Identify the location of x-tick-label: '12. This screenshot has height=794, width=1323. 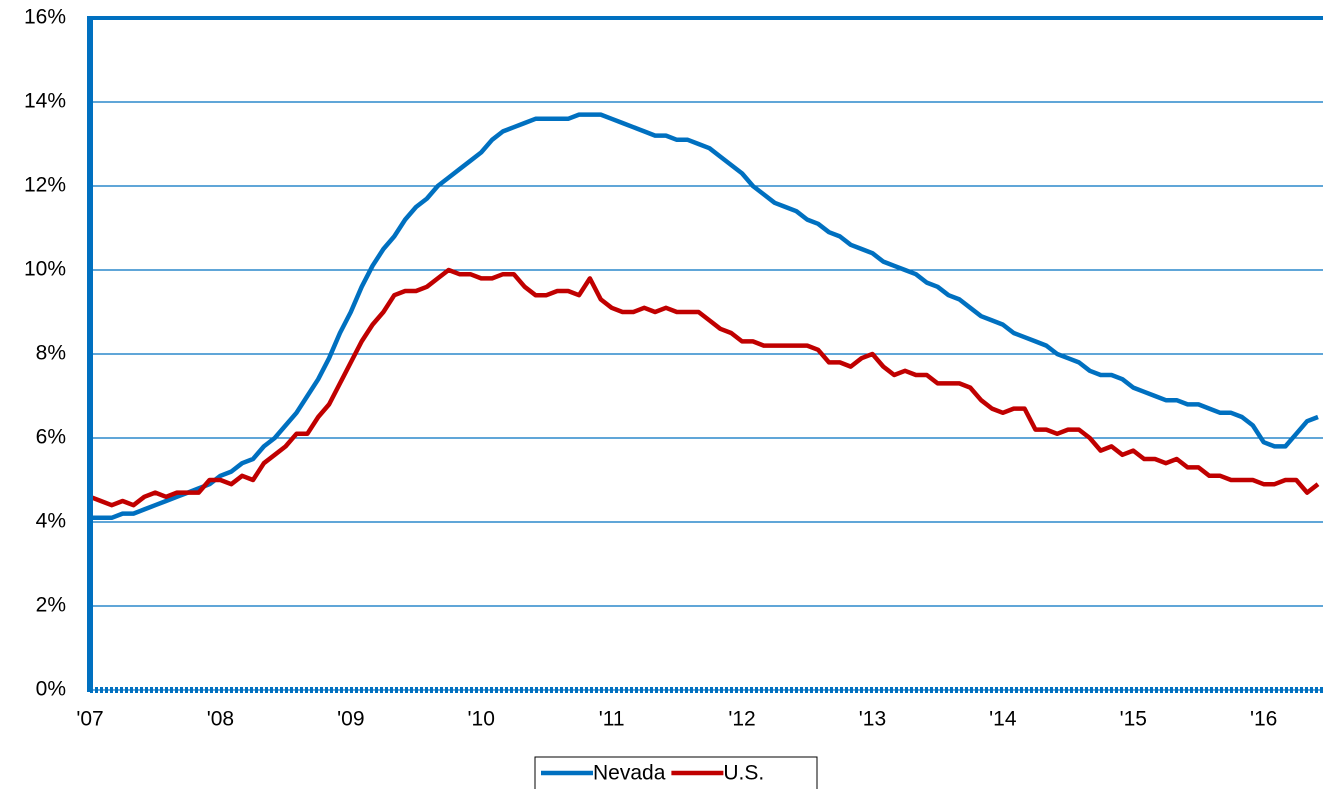
(741, 719).